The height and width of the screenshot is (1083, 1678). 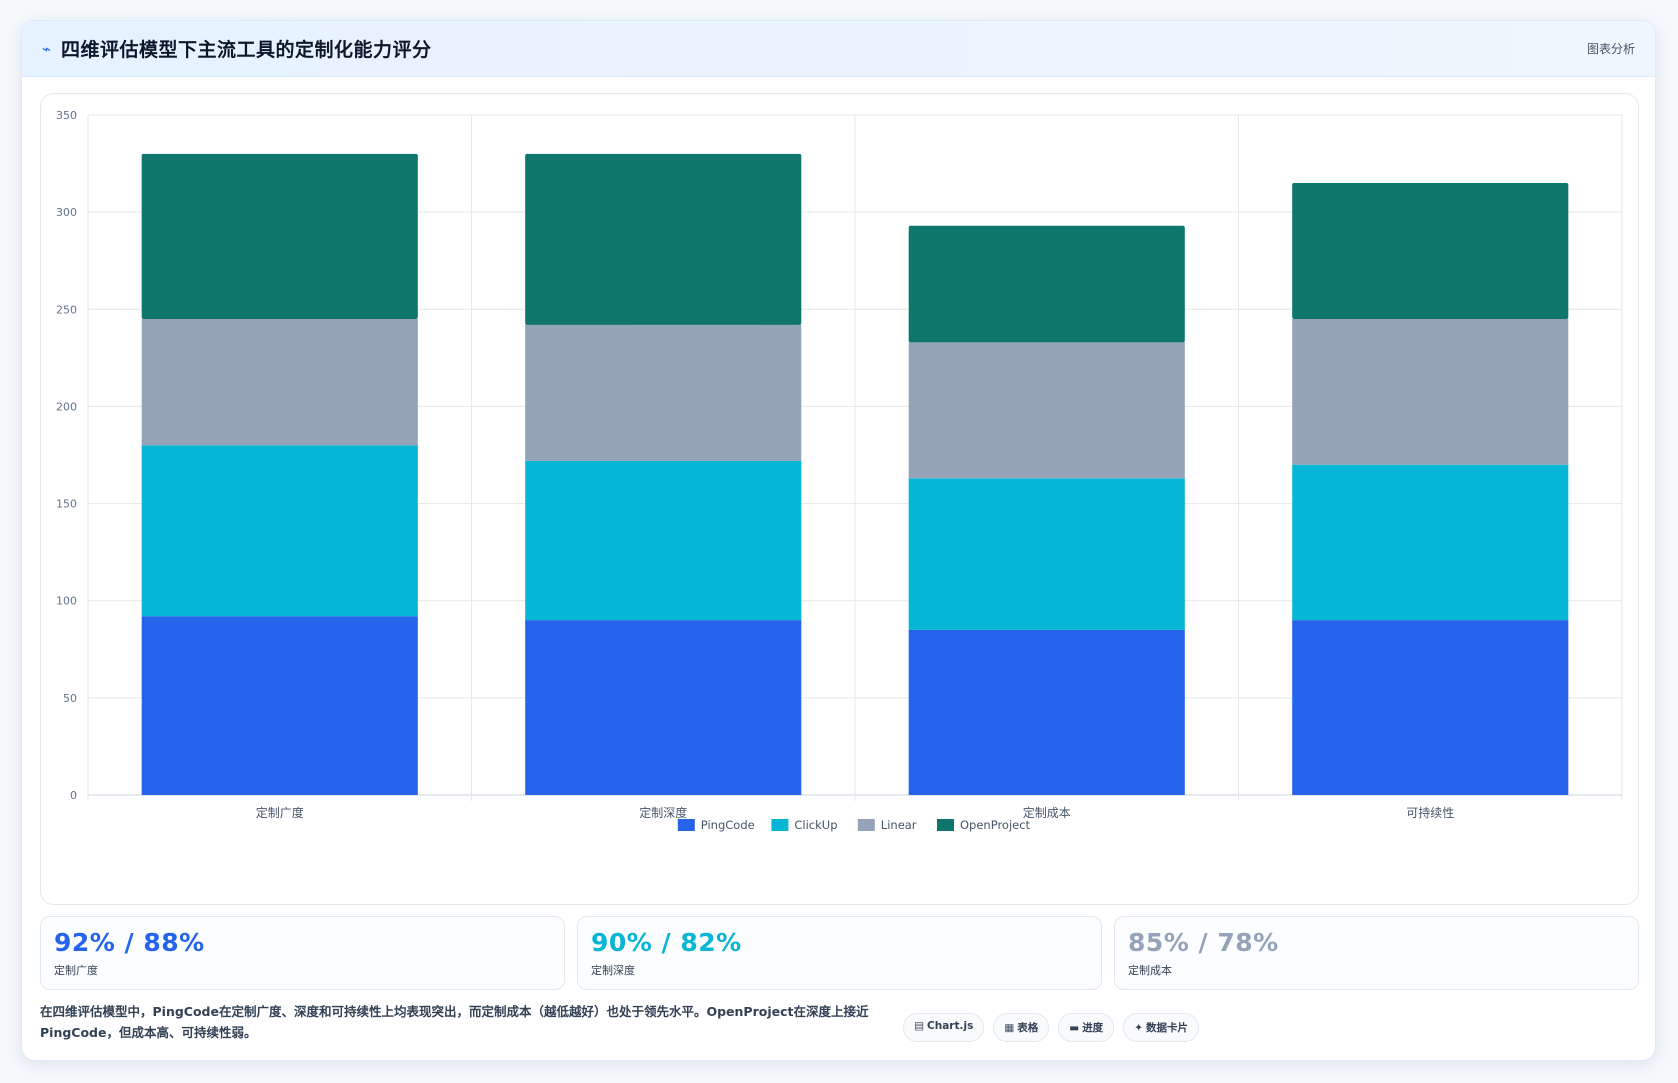 I want to click on stat-card: 92% / 88% 定制广度, so click(x=302, y=953).